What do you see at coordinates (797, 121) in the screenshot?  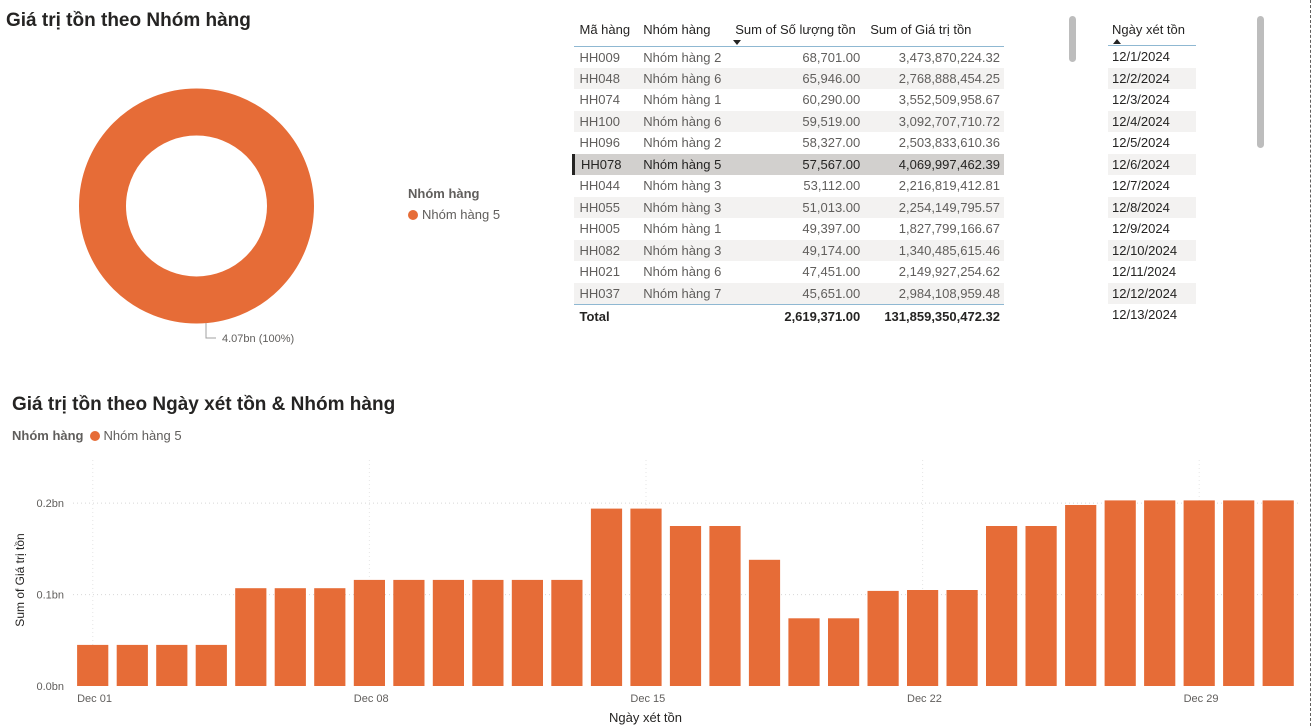 I see `cell-so-luong: 59,519.00` at bounding box center [797, 121].